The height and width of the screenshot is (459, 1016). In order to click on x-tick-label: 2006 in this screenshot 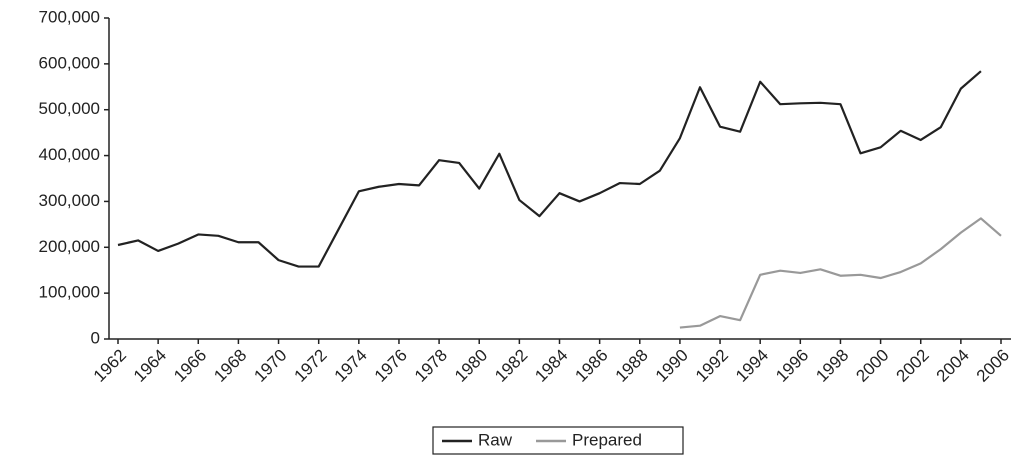, I will do `click(993, 366)`.